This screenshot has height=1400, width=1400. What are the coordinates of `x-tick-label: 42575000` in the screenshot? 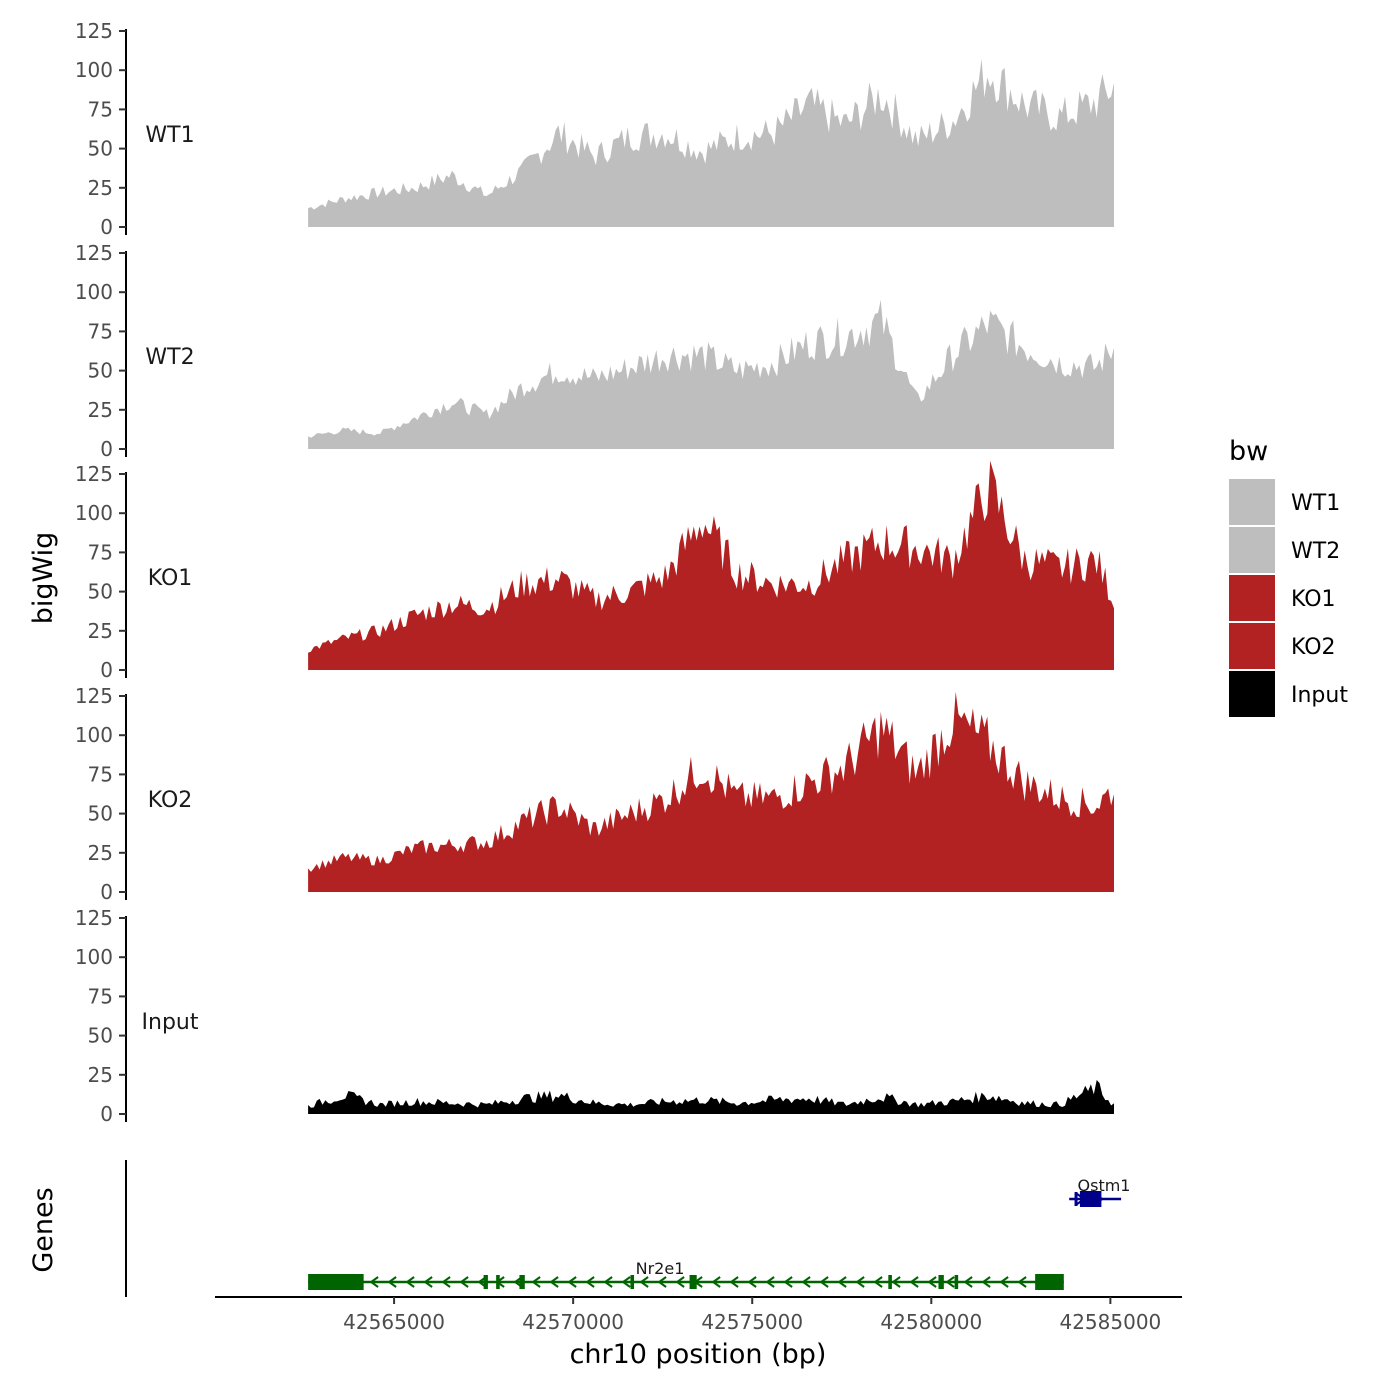 It's located at (752, 1322).